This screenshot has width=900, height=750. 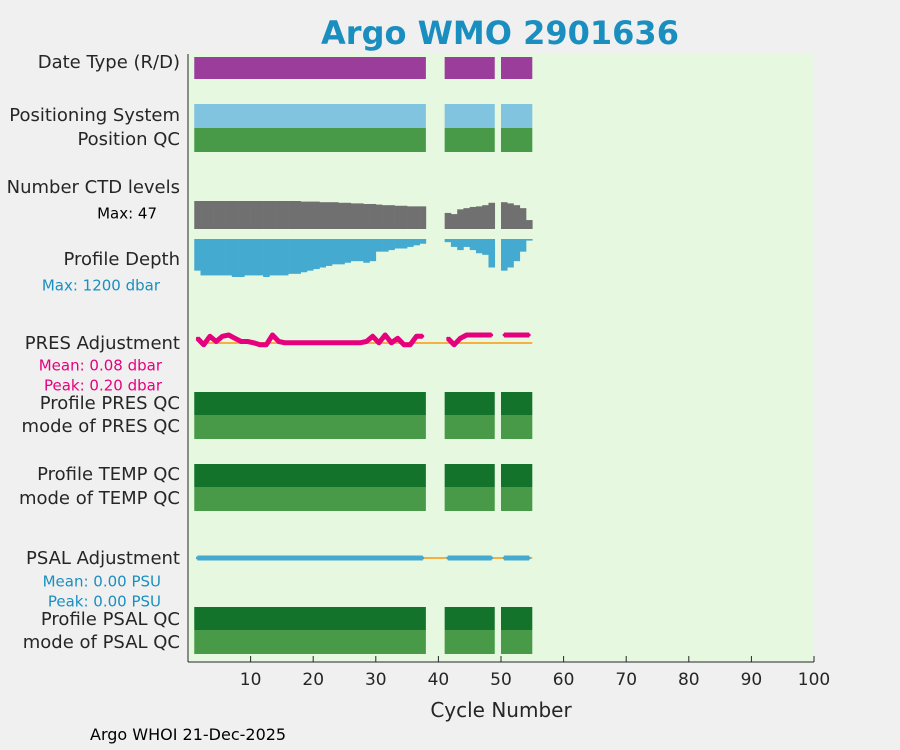 What do you see at coordinates (564, 680) in the screenshot?
I see `x-tick-label-60: 60` at bounding box center [564, 680].